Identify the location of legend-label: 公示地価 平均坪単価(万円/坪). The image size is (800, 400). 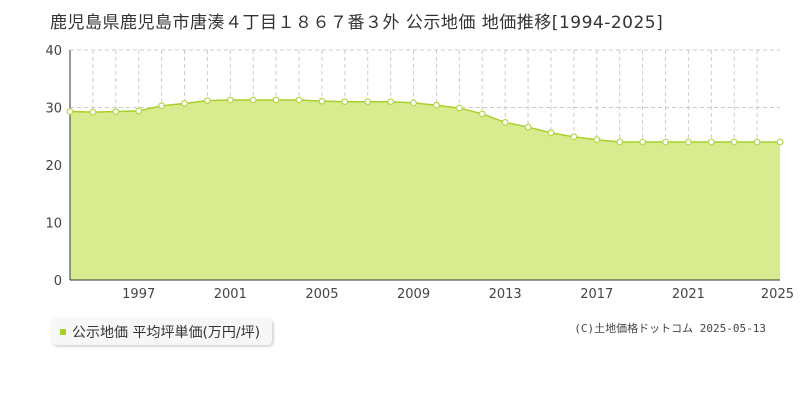
(166, 333).